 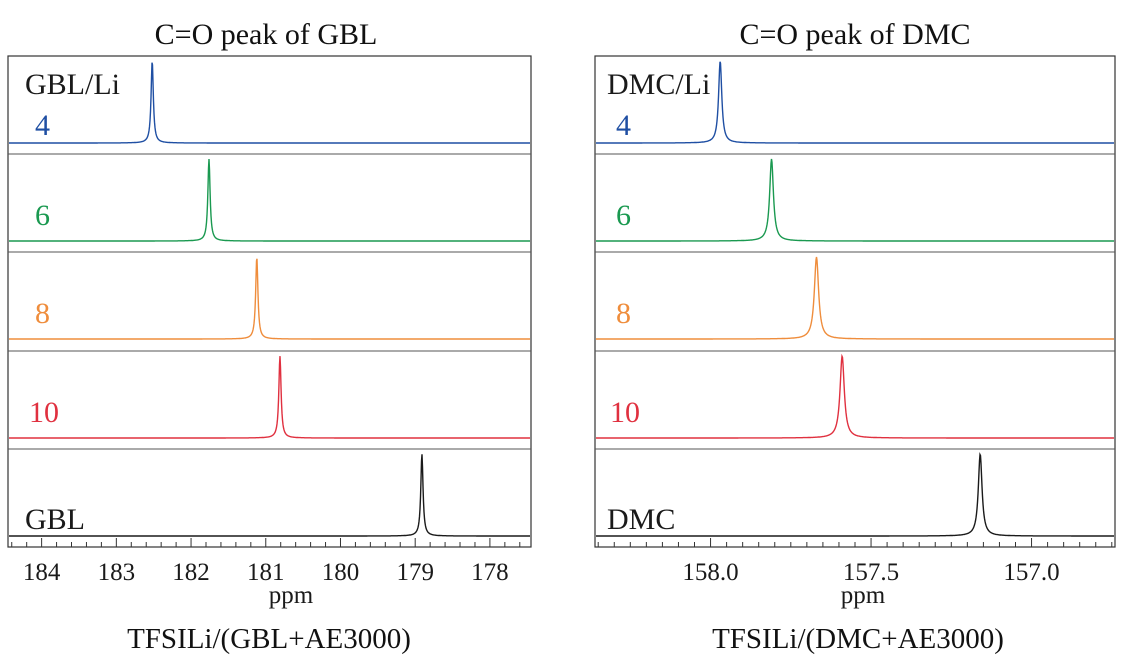 What do you see at coordinates (1031, 572) in the screenshot?
I see `x-tick-label: 157.0` at bounding box center [1031, 572].